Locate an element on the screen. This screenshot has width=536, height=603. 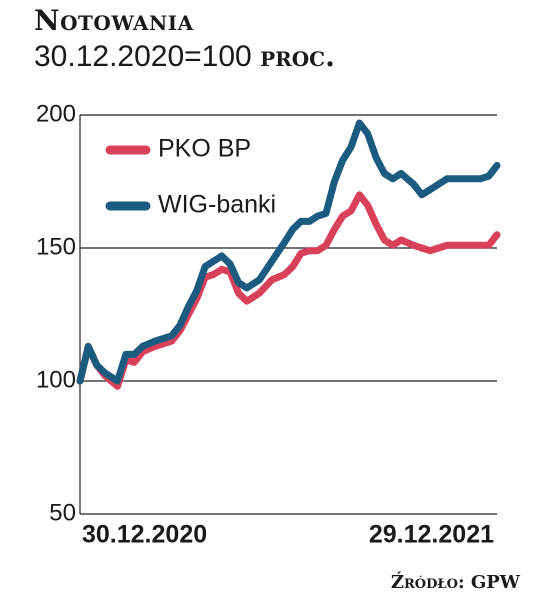
legend: PKO BP WIG-banki is located at coordinates (190, 177).